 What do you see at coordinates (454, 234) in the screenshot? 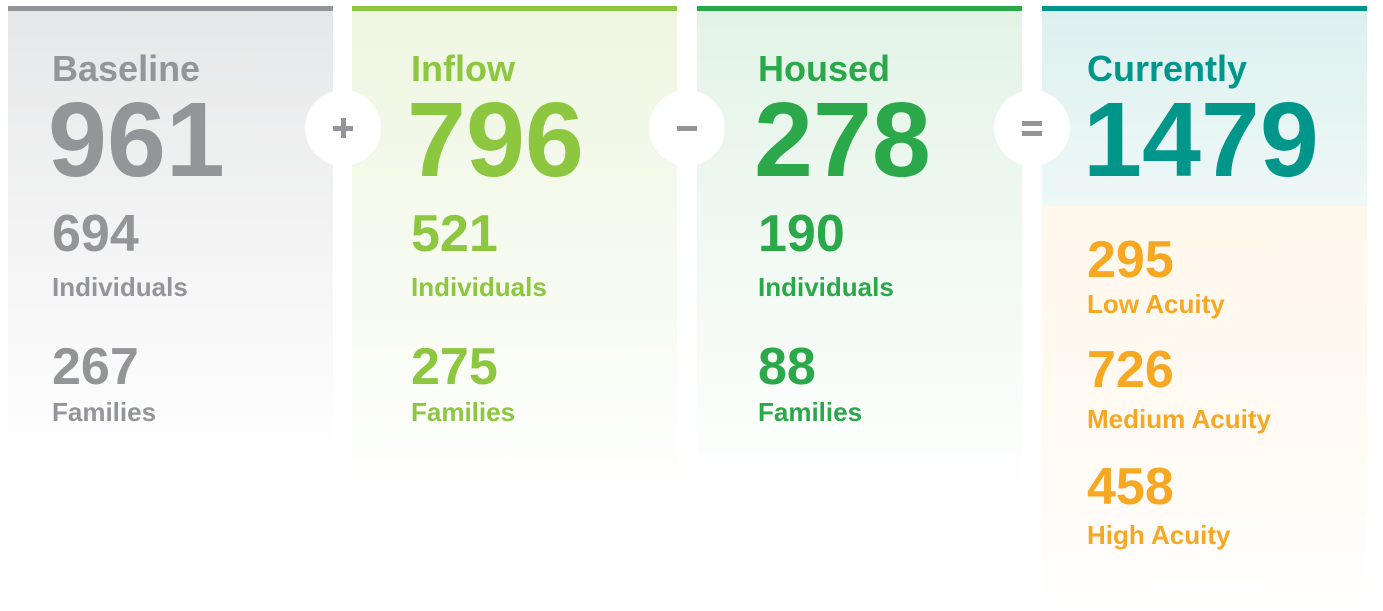
I see `item-value: 521` at bounding box center [454, 234].